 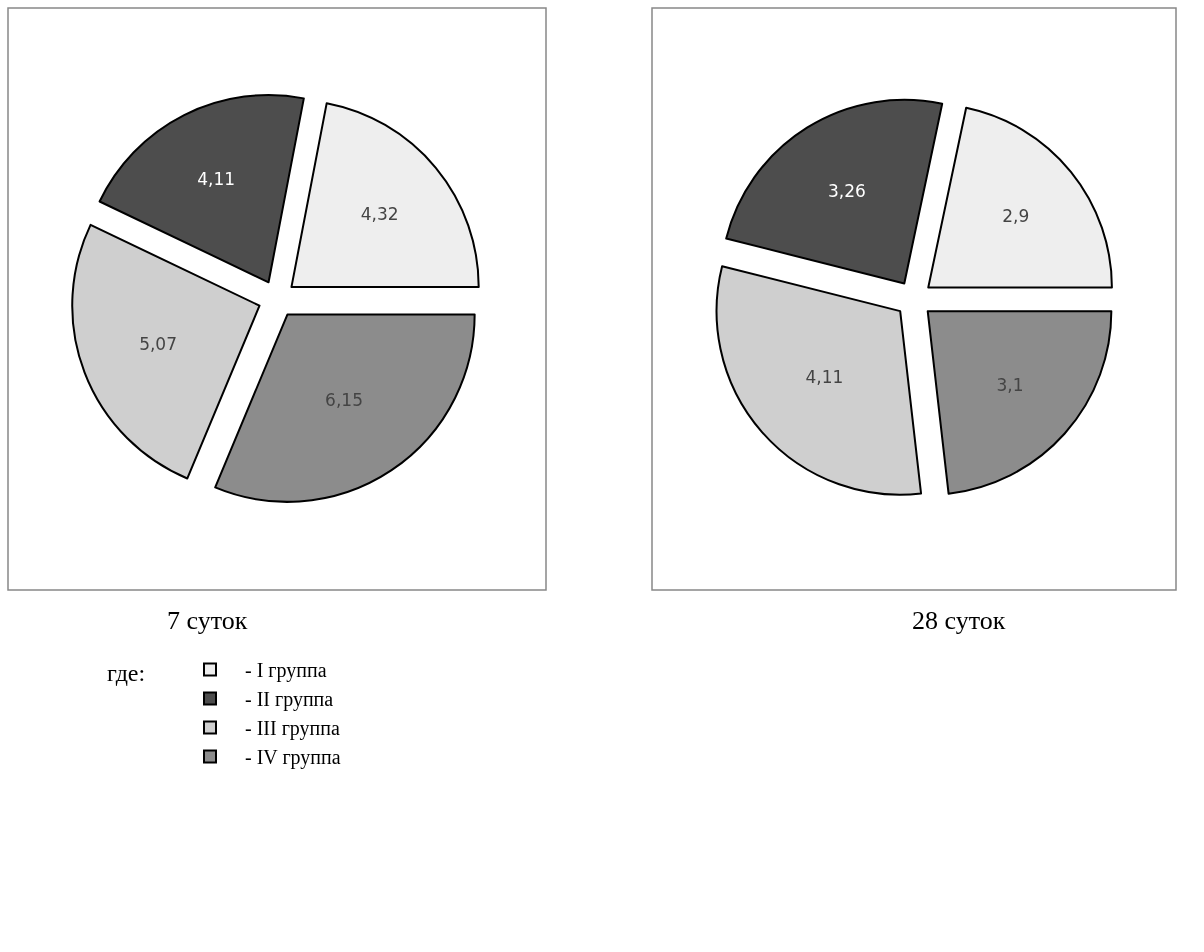 I want to click on legend-label: - IV группа, so click(x=293, y=758).